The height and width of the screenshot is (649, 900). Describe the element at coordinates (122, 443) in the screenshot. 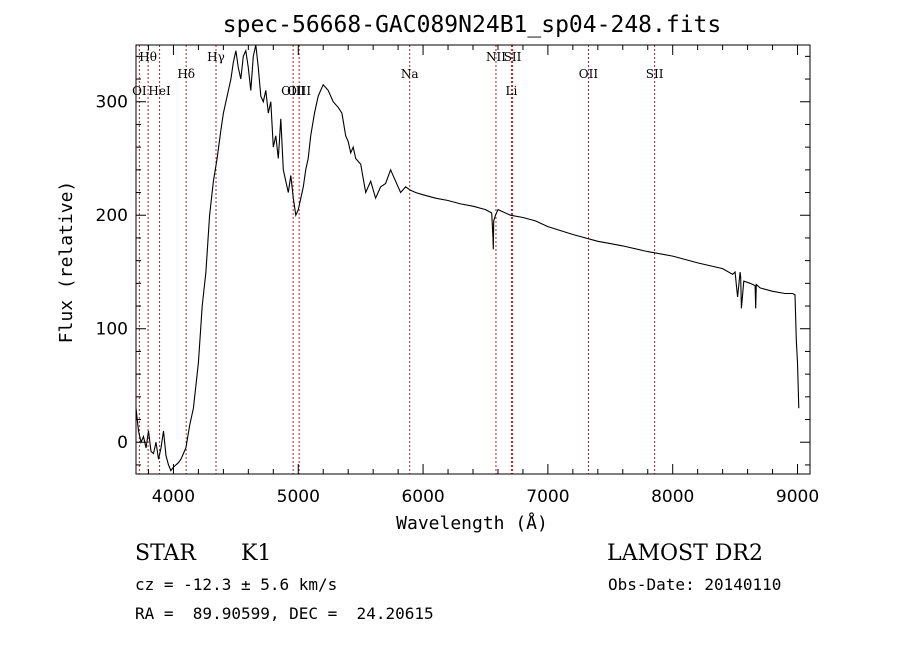

I see `y-tick-label: 0` at that location.